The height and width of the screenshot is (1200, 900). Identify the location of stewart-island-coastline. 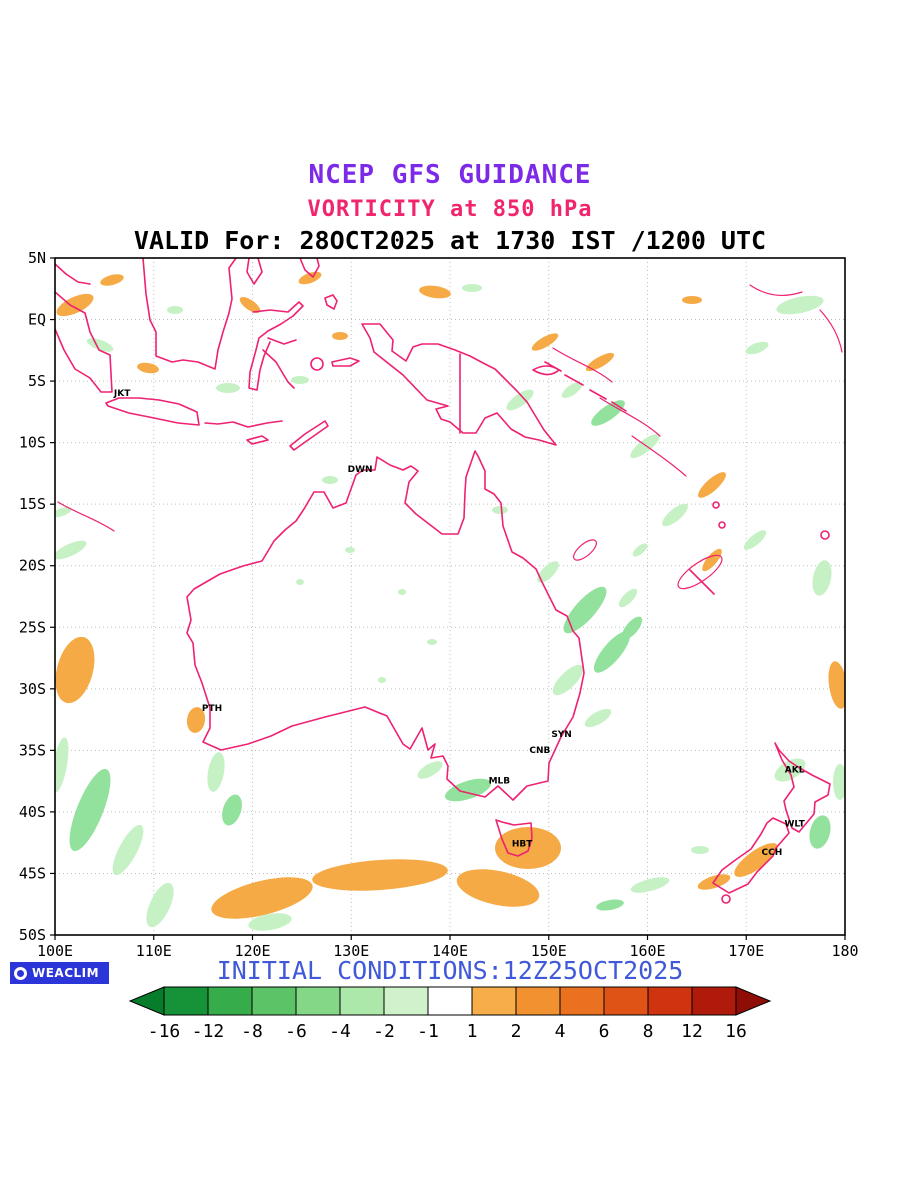
(726, 899).